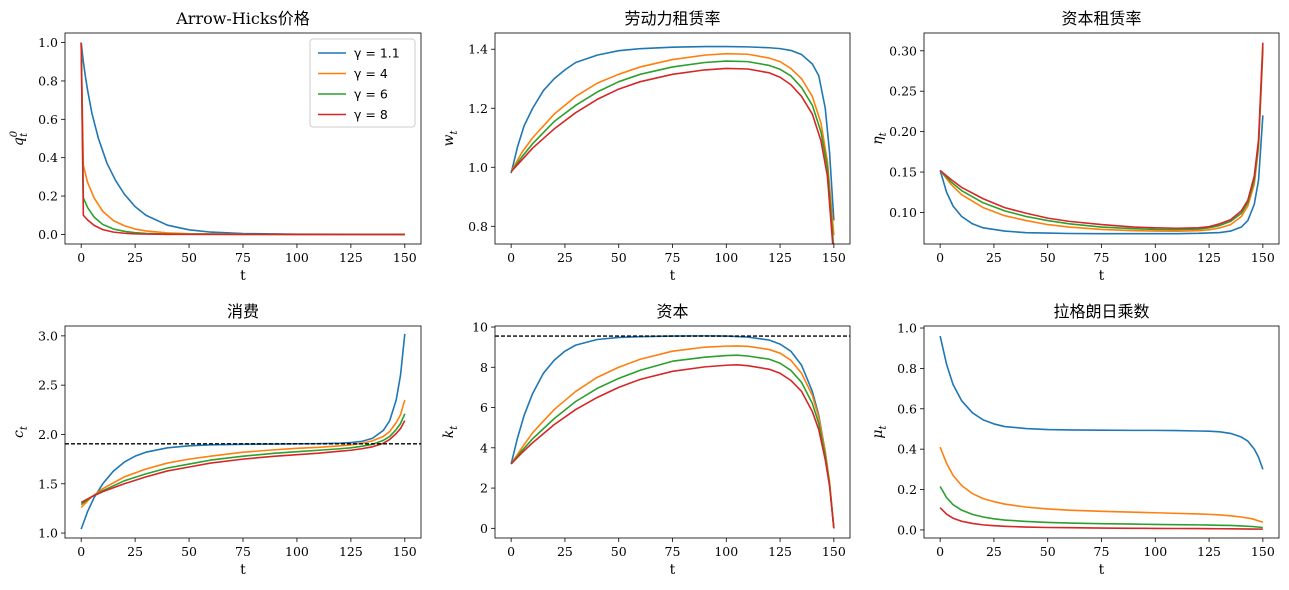 This screenshot has width=1289, height=590. What do you see at coordinates (879, 431) in the screenshot?
I see `y-axis-label: μt` at bounding box center [879, 431].